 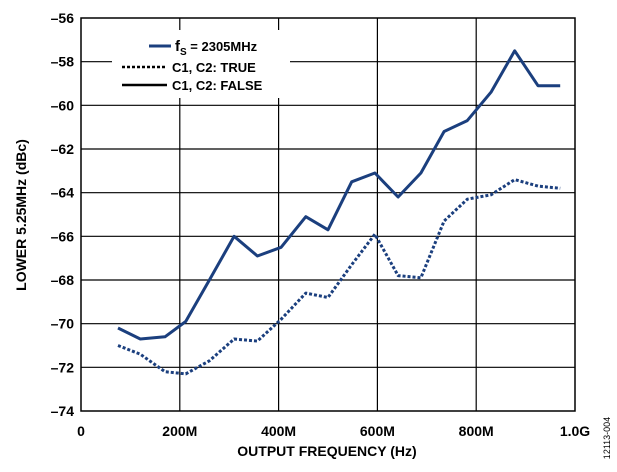 I want to click on legend-label-fs: fS = 2305MHz, so click(x=216, y=48).